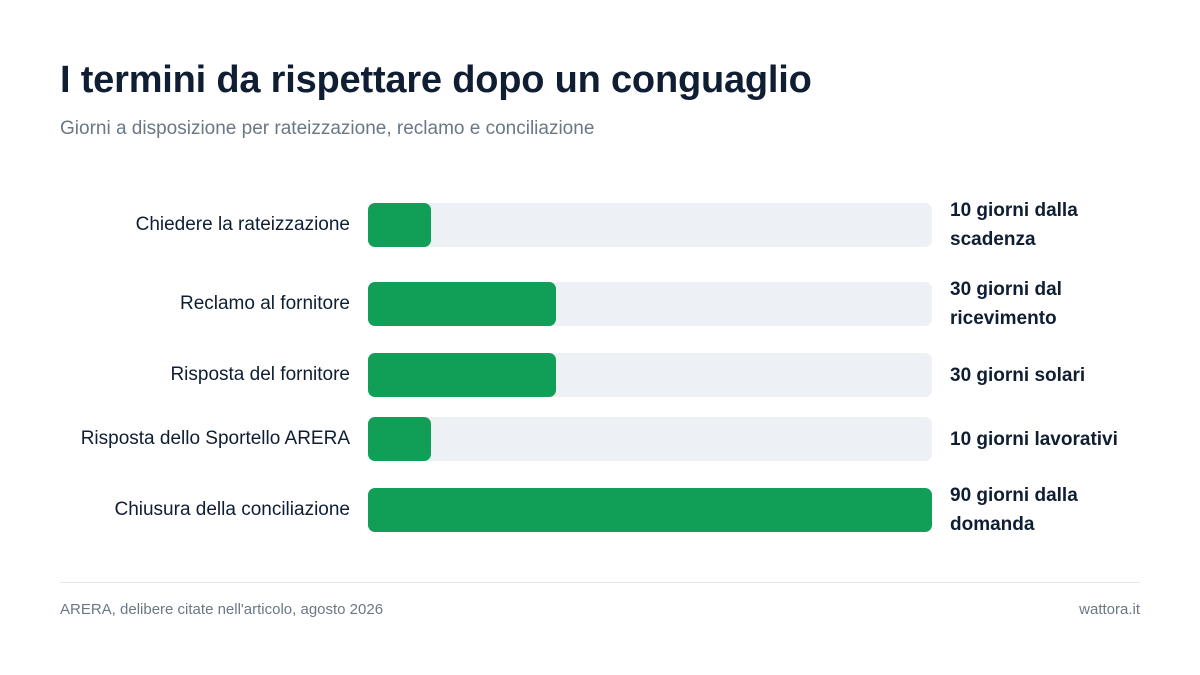 This screenshot has width=1200, height=675. What do you see at coordinates (1006, 304) in the screenshot?
I see `data-label: 30 giorni dal ricevimento` at bounding box center [1006, 304].